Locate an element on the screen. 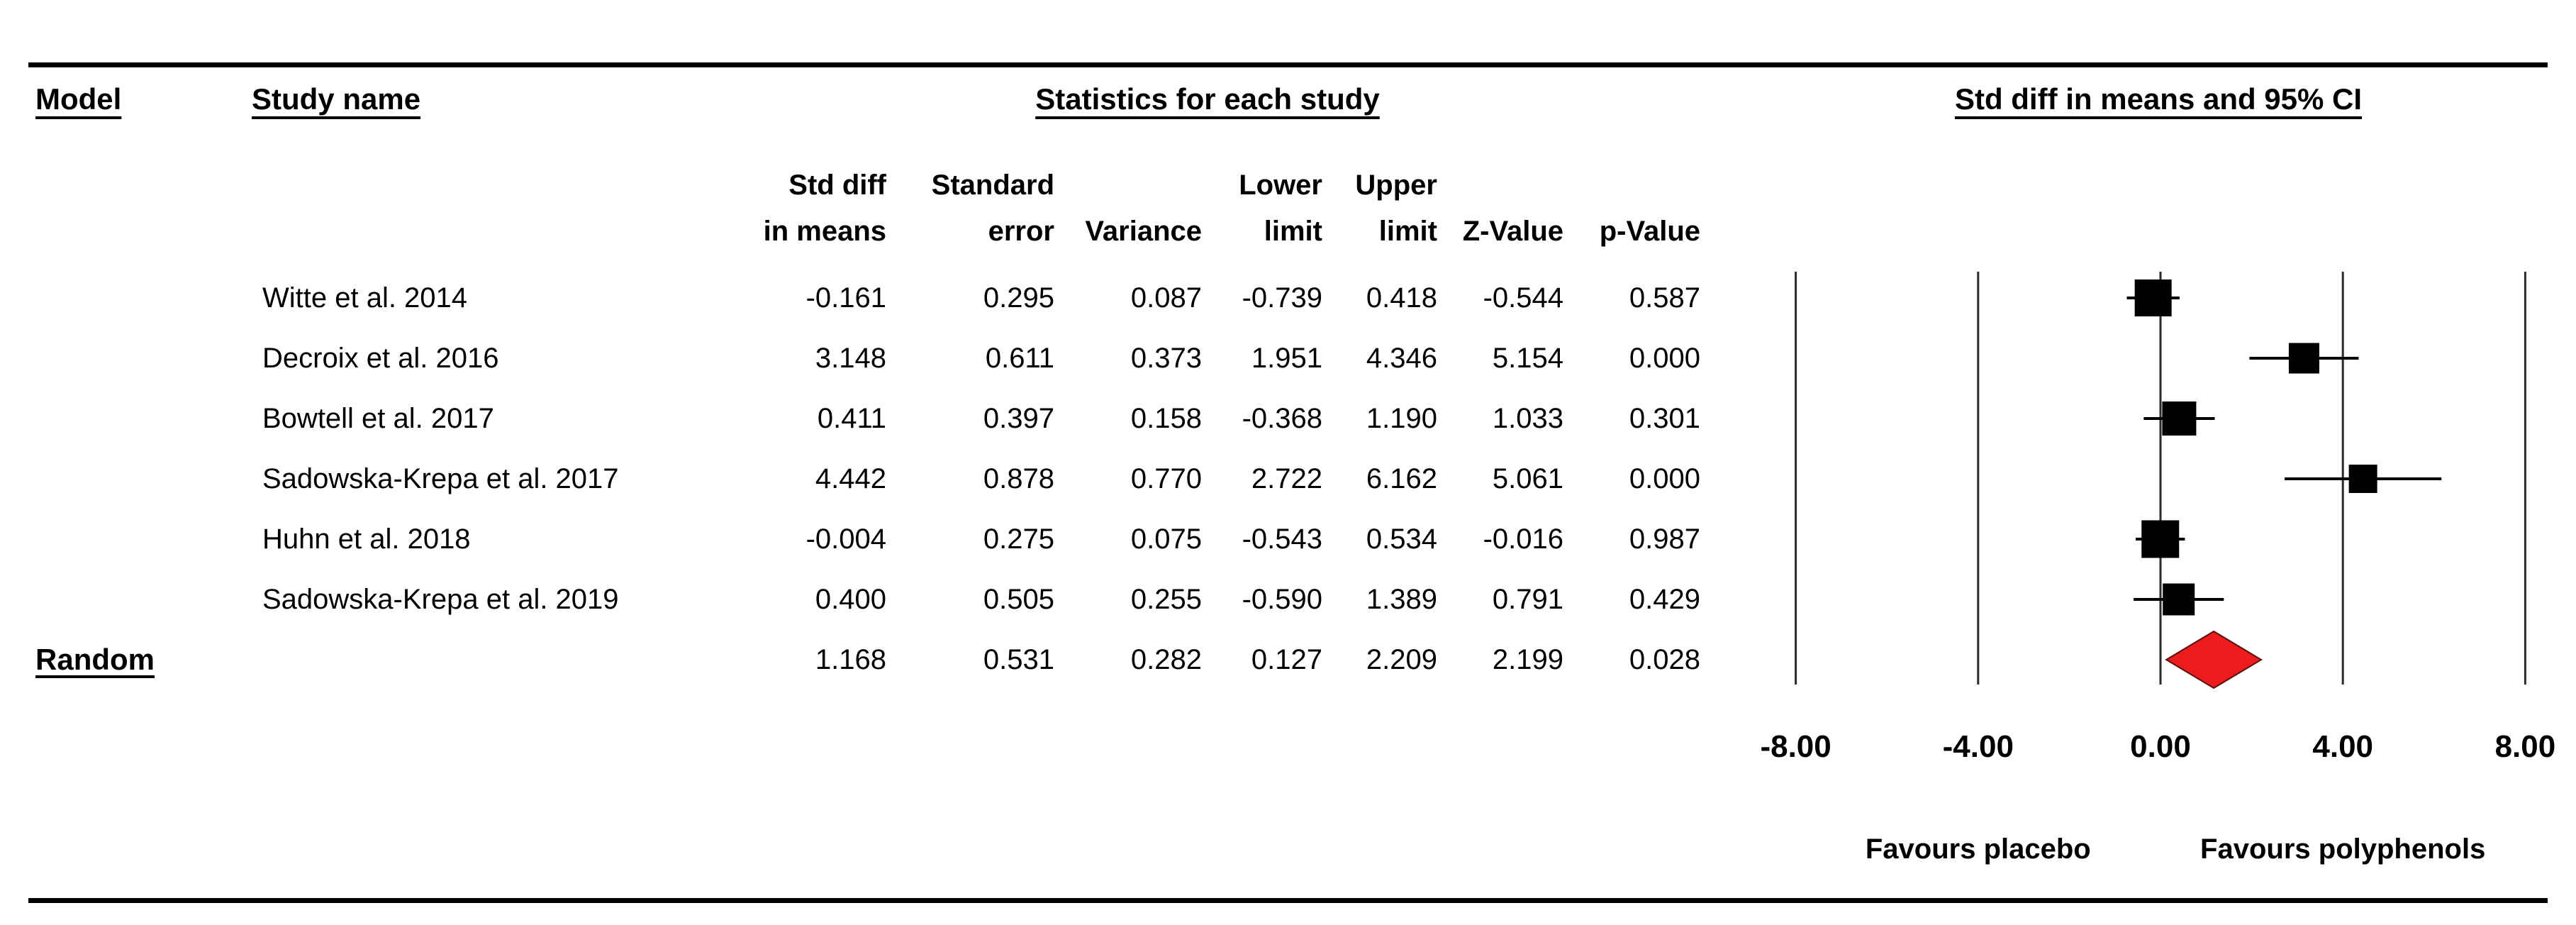  cell-std_diff_in_means: -0.161 is located at coordinates (845, 298).